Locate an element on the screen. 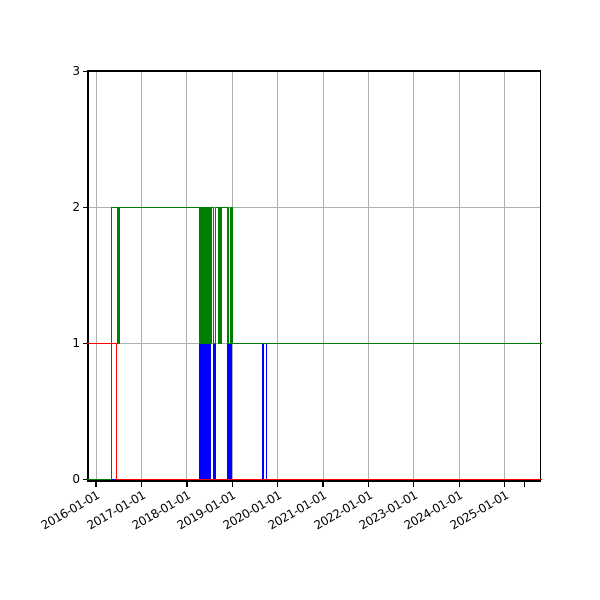 The height and width of the screenshot is (600, 600). left-spine is located at coordinates (88, 276).